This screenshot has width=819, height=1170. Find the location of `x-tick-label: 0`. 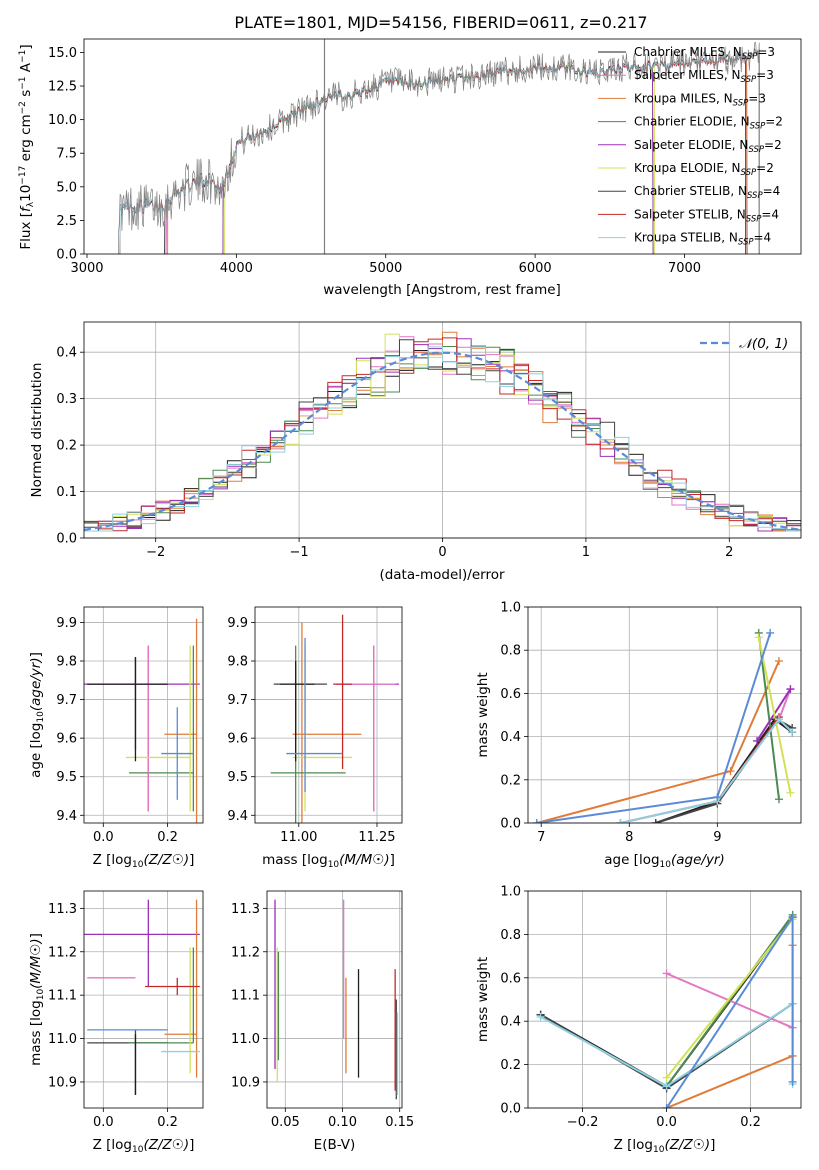

x-tick-label: 0 is located at coordinates (442, 552).